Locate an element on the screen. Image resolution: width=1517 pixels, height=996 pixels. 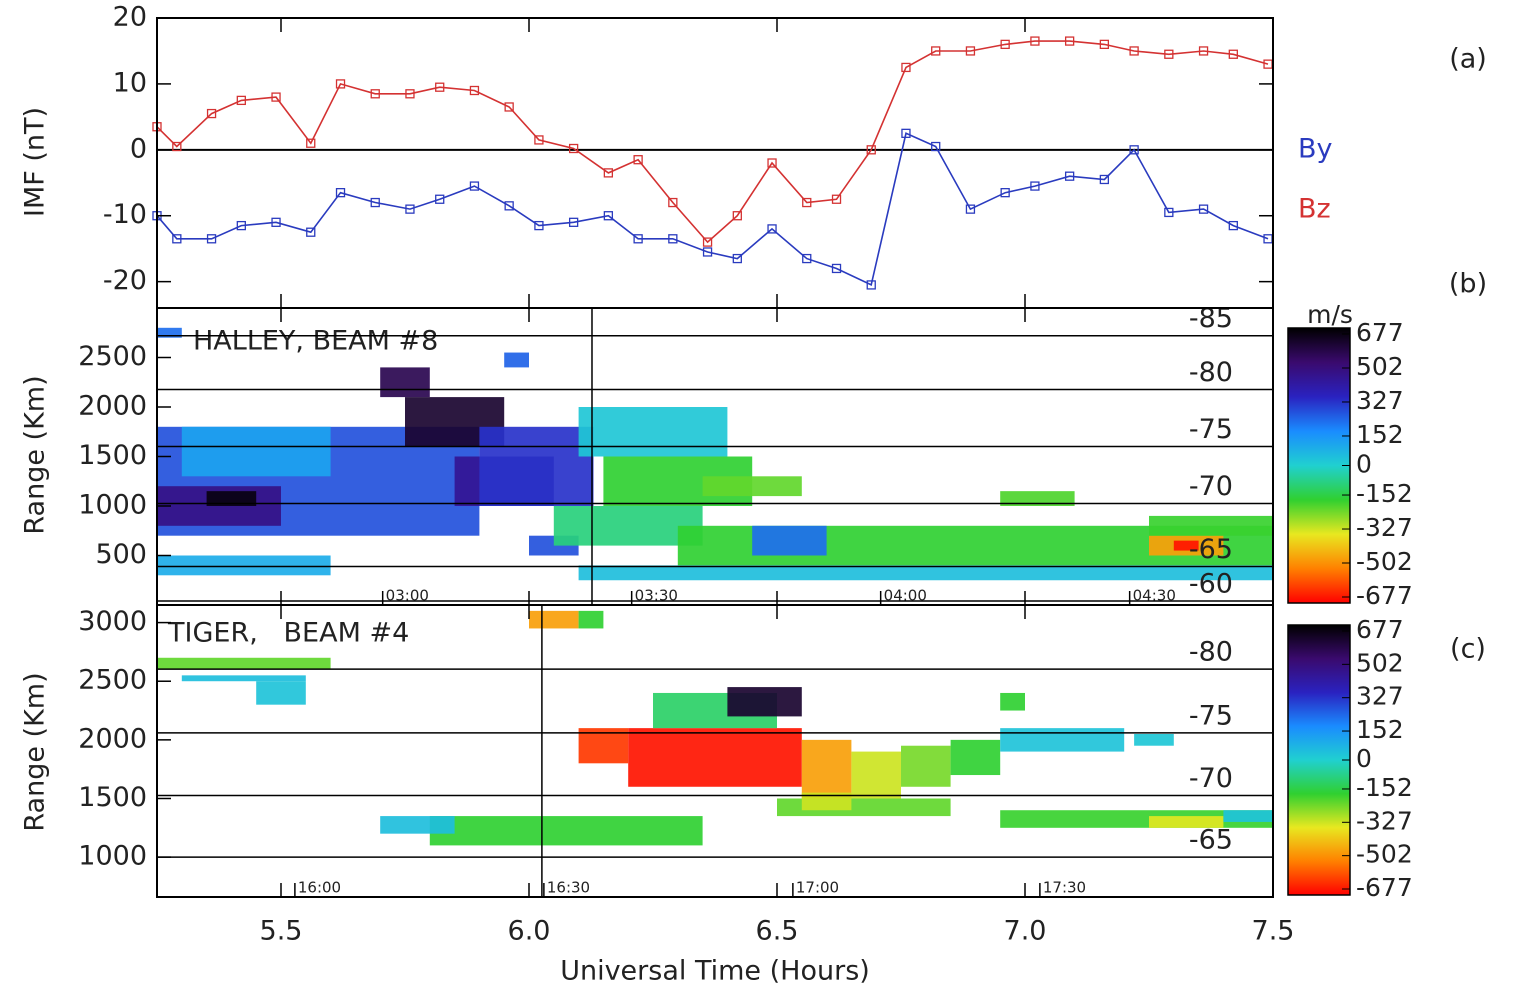
y-tick-label: -10 is located at coordinates (125, 214).